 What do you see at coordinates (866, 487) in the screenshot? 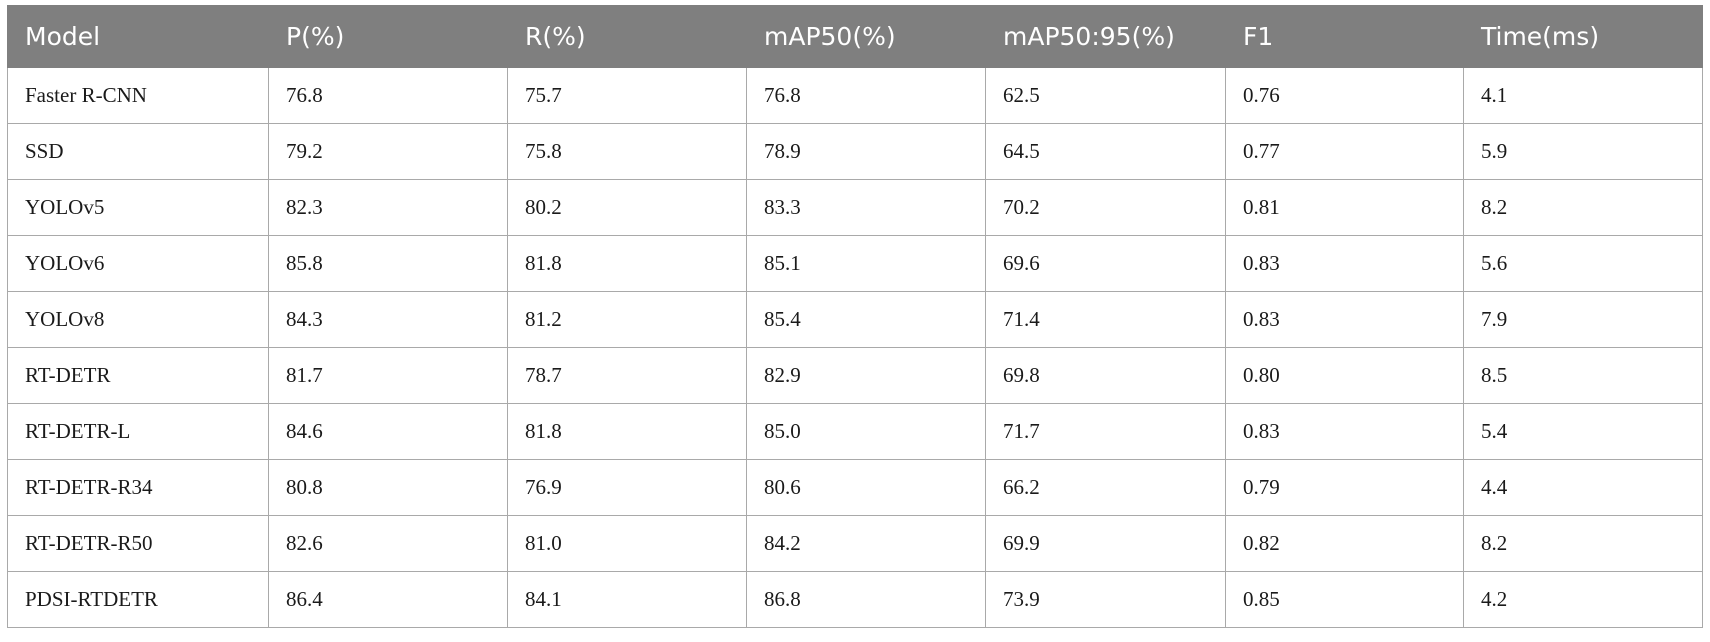
I see `cell-map50: 80.6` at bounding box center [866, 487].